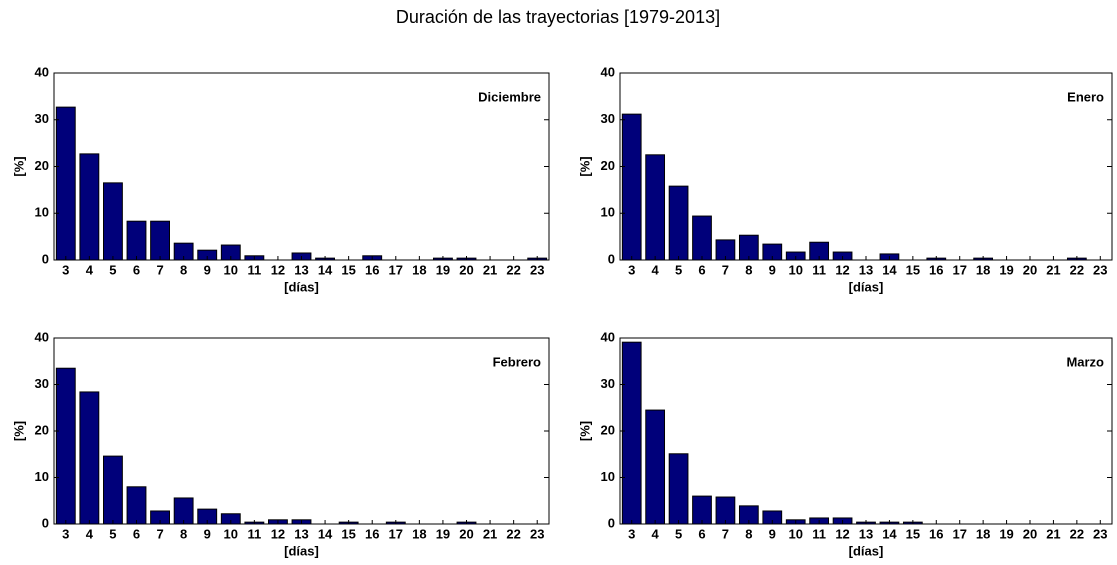 Image resolution: width=1117 pixels, height=565 pixels. Describe the element at coordinates (558, 17) in the screenshot. I see `figure-title: Duración de las trayectorias [1979-2013]` at that location.